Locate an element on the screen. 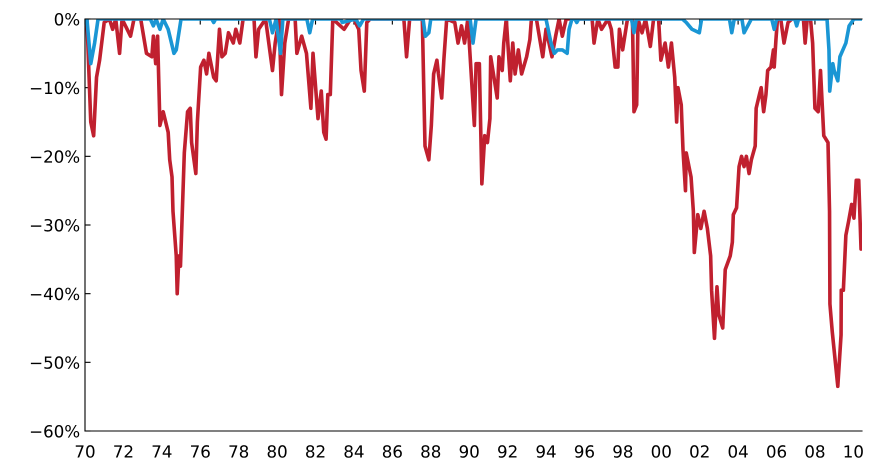 The image size is (880, 464). x-tick-label: 08 is located at coordinates (814, 451).